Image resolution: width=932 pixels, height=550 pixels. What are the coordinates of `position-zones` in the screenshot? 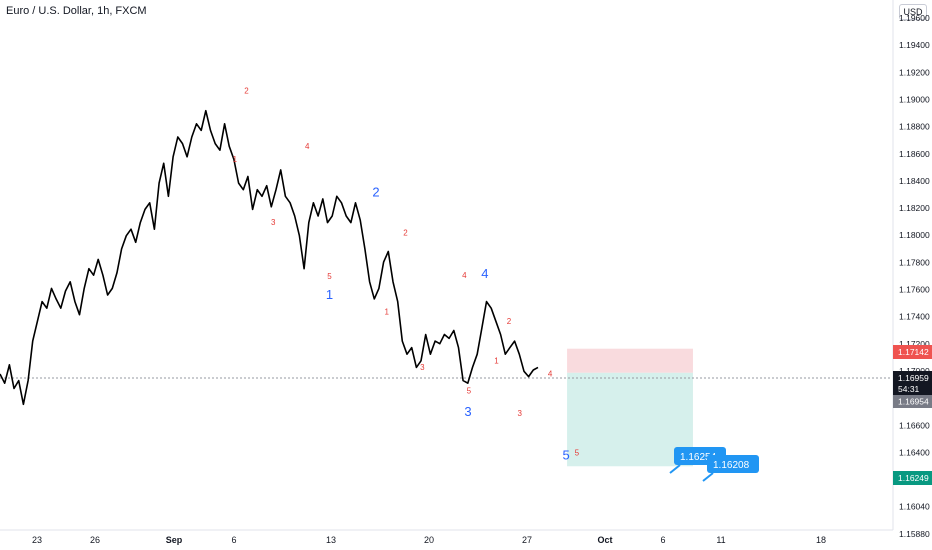 It's located at (630, 407).